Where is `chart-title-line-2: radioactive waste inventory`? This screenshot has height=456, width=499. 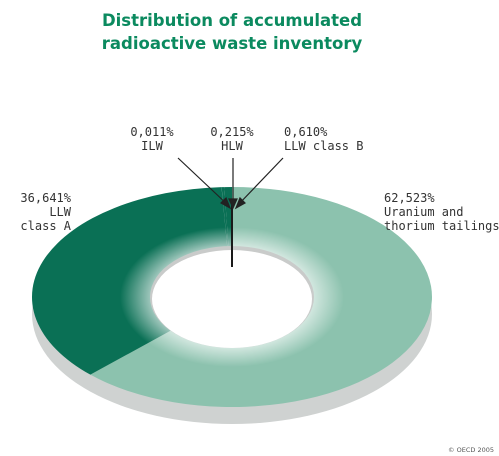 chart-title-line-2: radioactive waste inventory is located at coordinates (232, 43).